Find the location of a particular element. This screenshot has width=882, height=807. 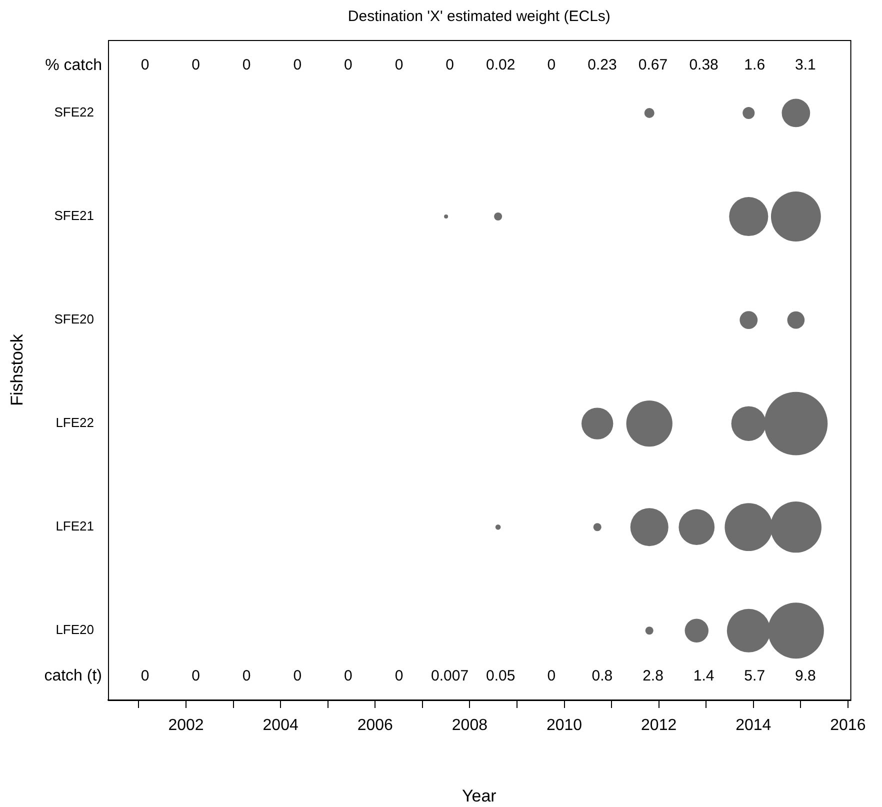

x-axis-title: Year is located at coordinates (479, 796).